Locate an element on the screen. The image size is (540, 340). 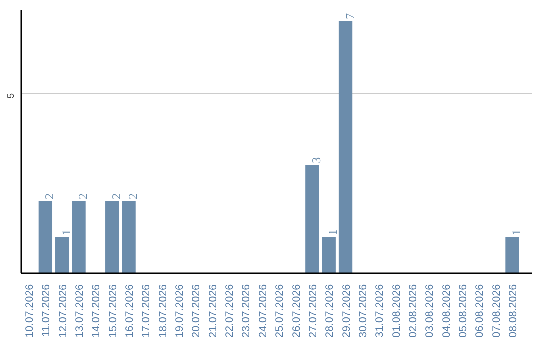
x-tick-label: 03.08.2026 is located at coordinates (430, 311).